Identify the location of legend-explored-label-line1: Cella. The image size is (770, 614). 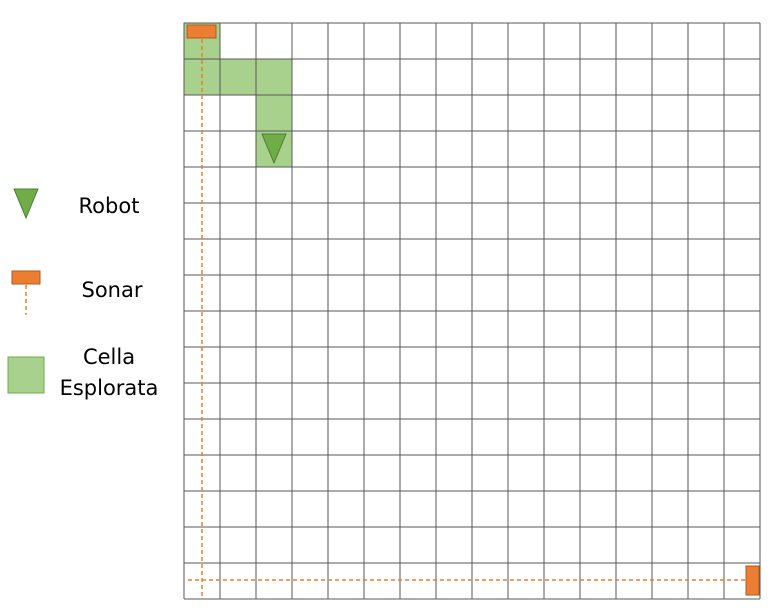
(109, 357).